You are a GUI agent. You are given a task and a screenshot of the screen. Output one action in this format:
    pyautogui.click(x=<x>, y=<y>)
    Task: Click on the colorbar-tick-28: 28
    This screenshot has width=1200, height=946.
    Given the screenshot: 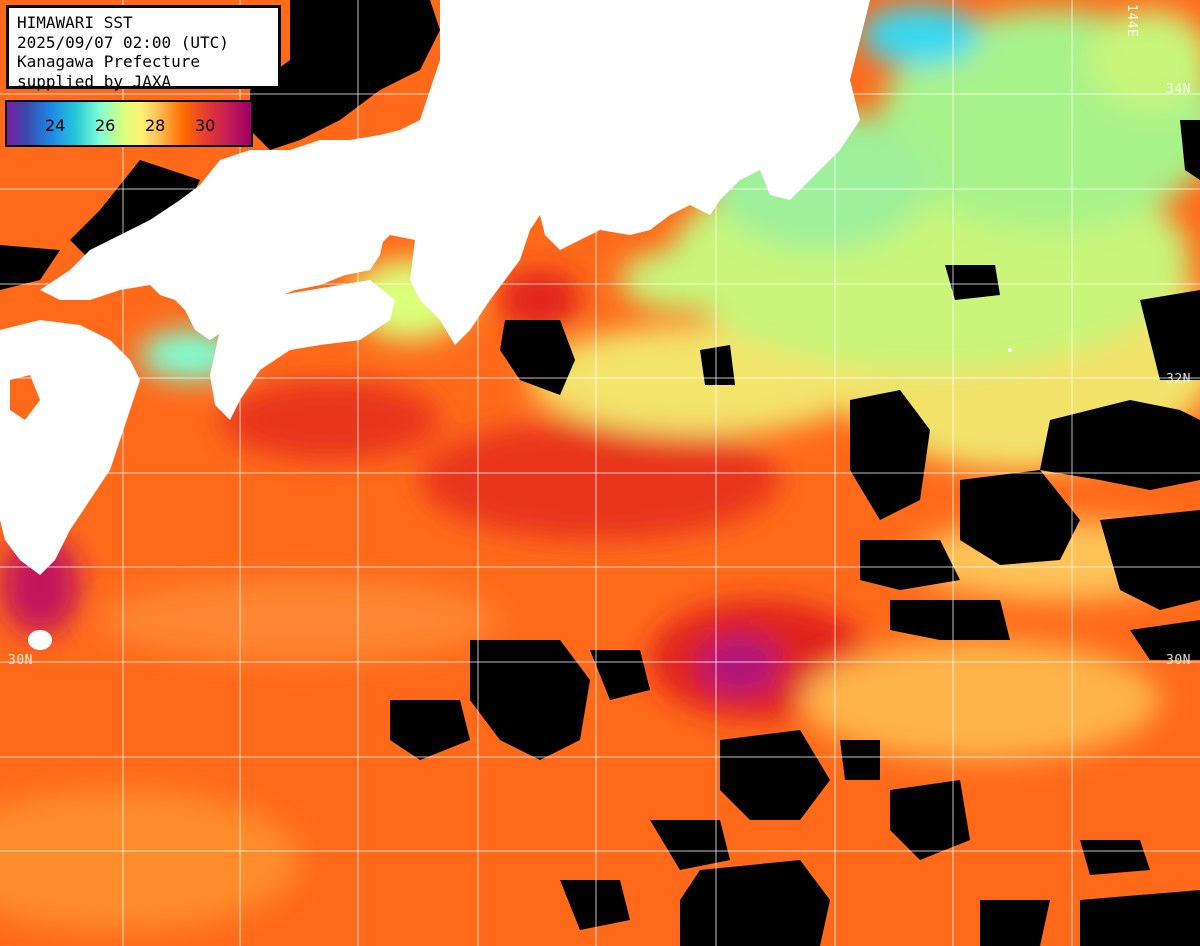 What is the action you would take?
    pyautogui.click(x=155, y=125)
    